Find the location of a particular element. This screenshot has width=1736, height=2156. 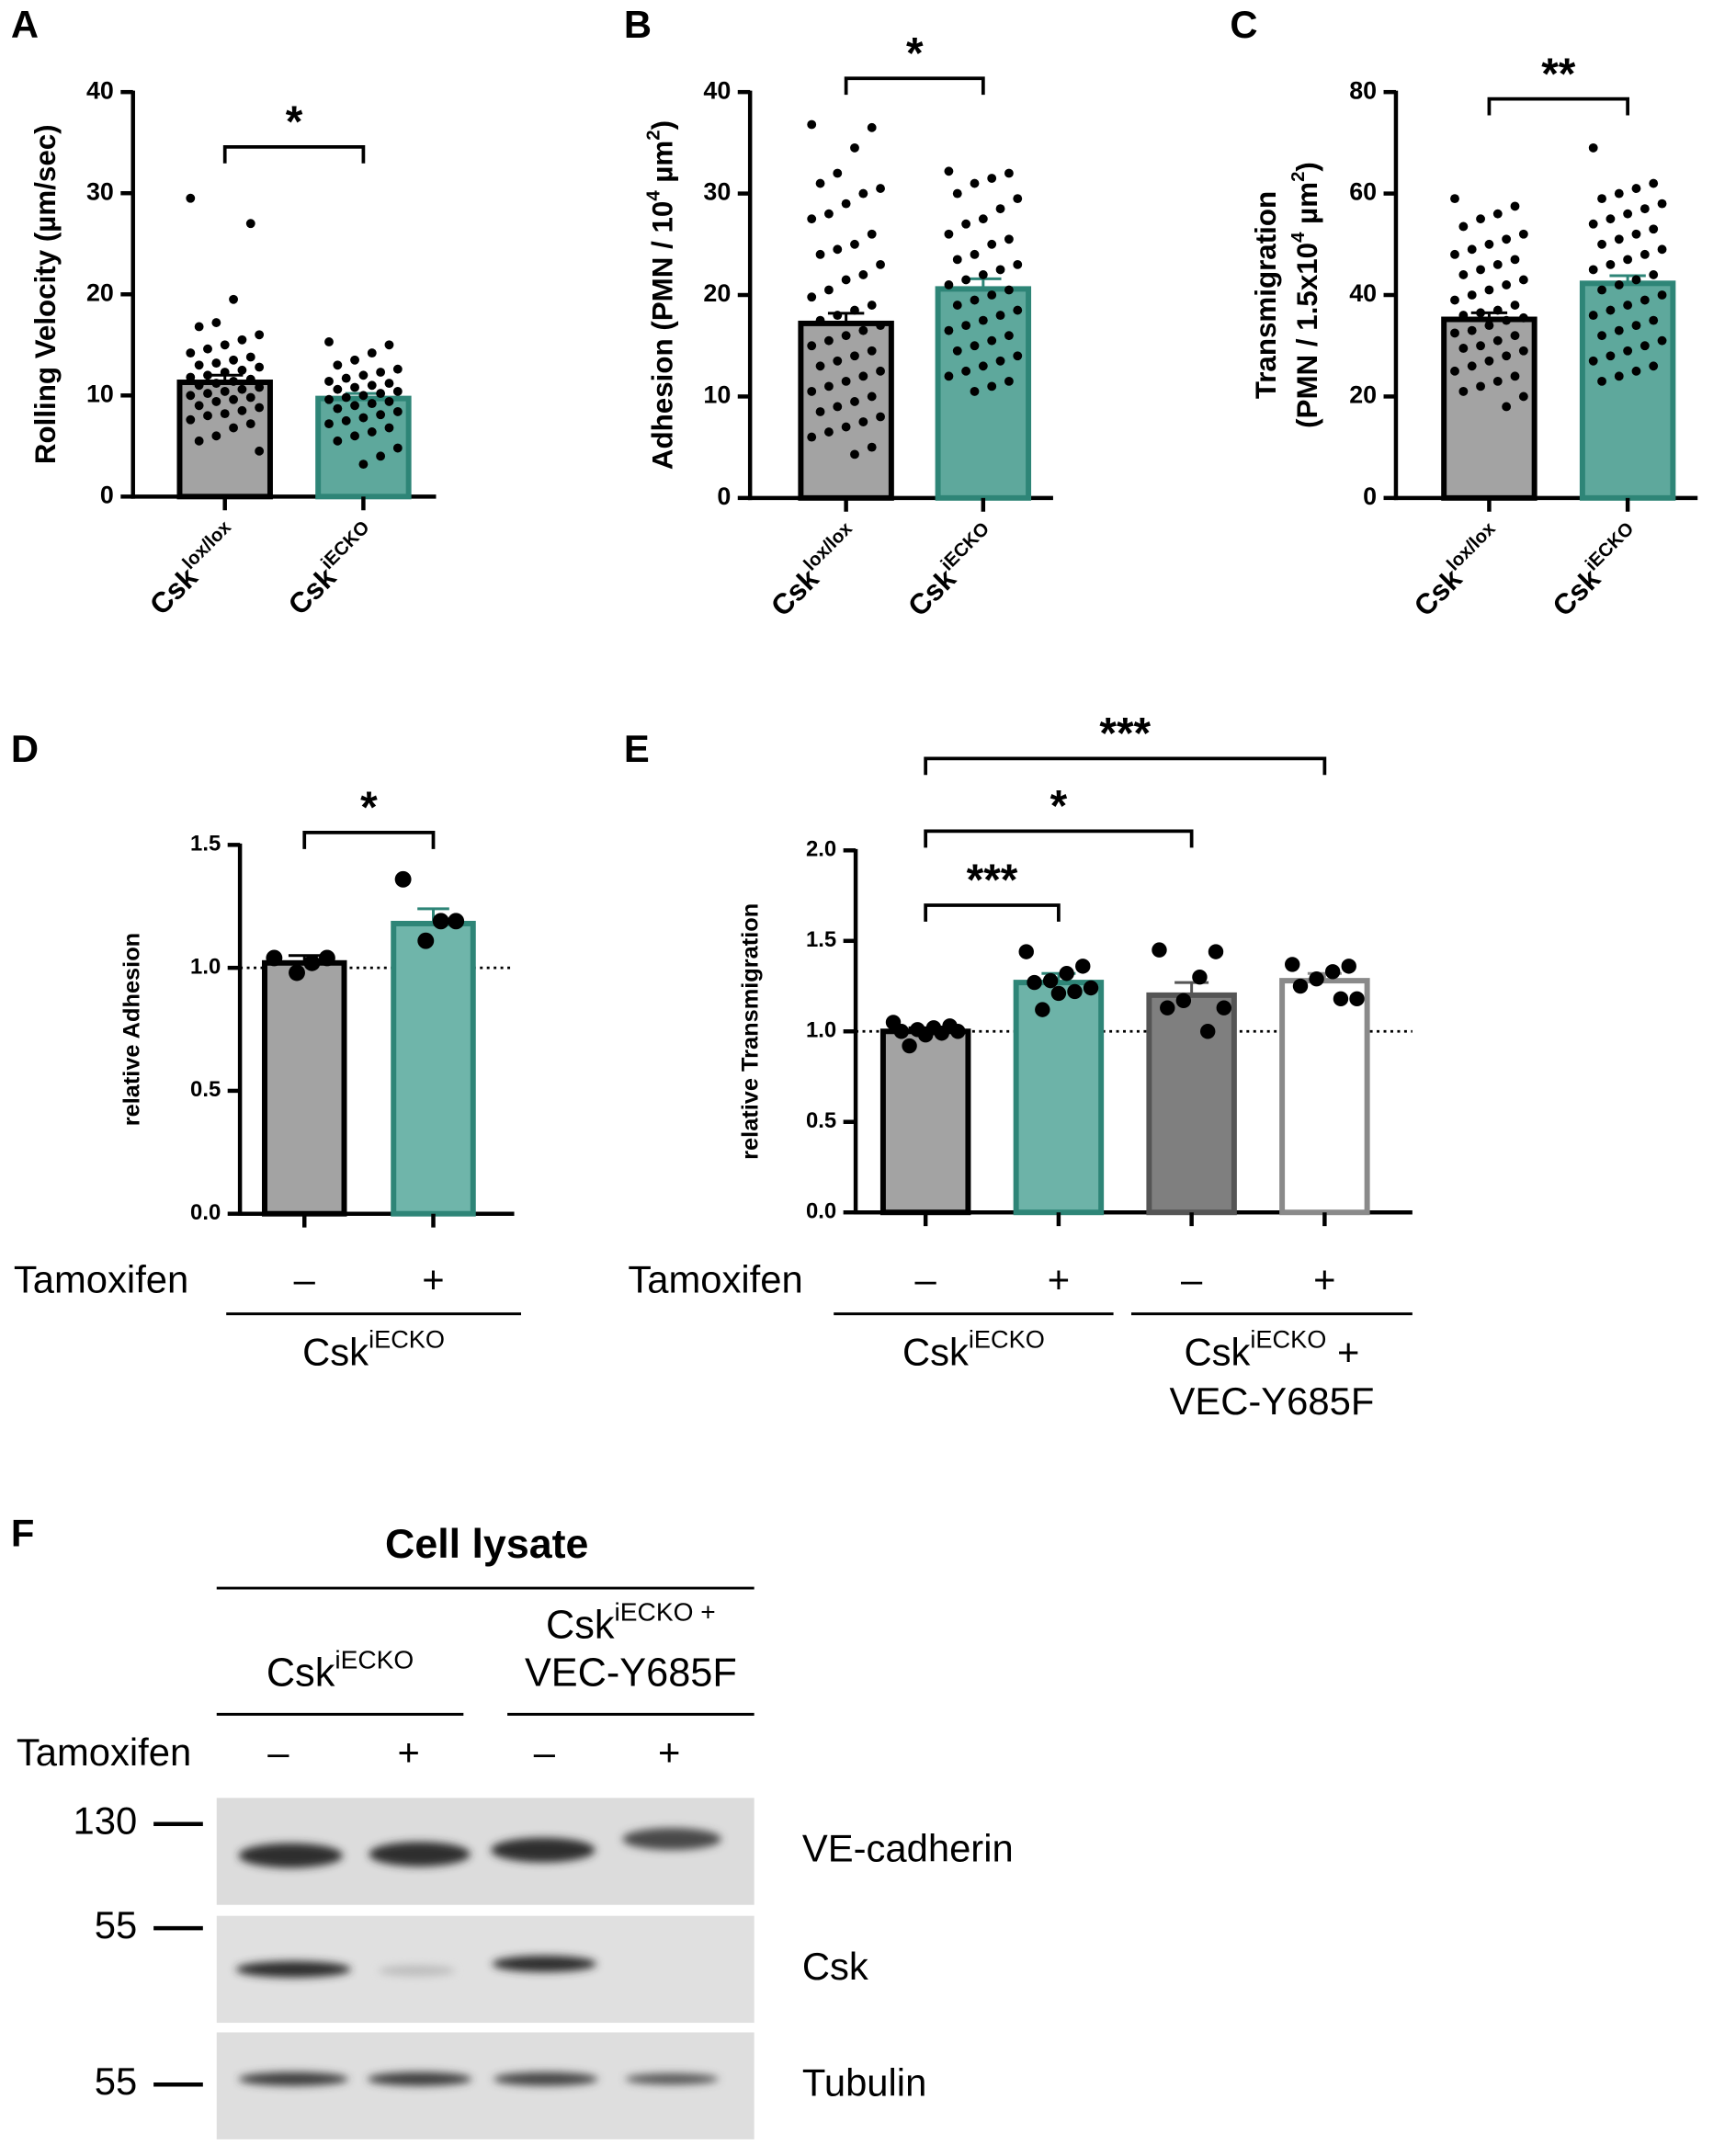

y-tick-label: 0.5 is located at coordinates (821, 1120).